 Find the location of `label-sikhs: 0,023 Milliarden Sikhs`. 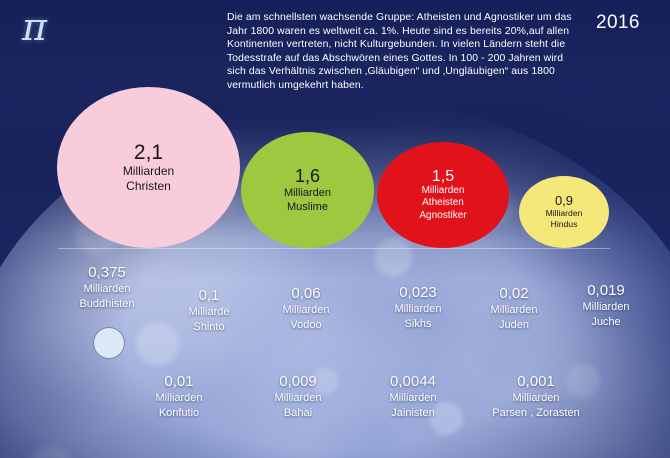

label-sikhs: 0,023 Milliarden Sikhs is located at coordinates (418, 307).